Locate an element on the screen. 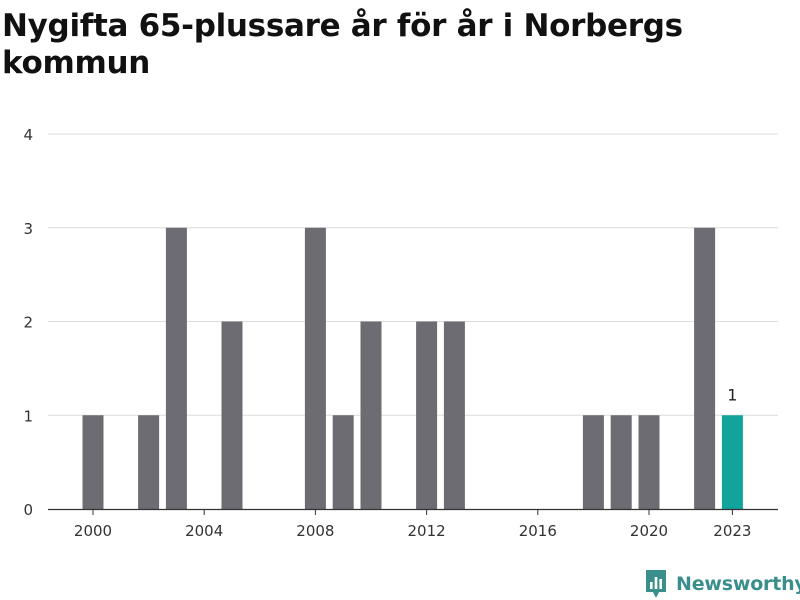  bar-2018 is located at coordinates (593, 462).